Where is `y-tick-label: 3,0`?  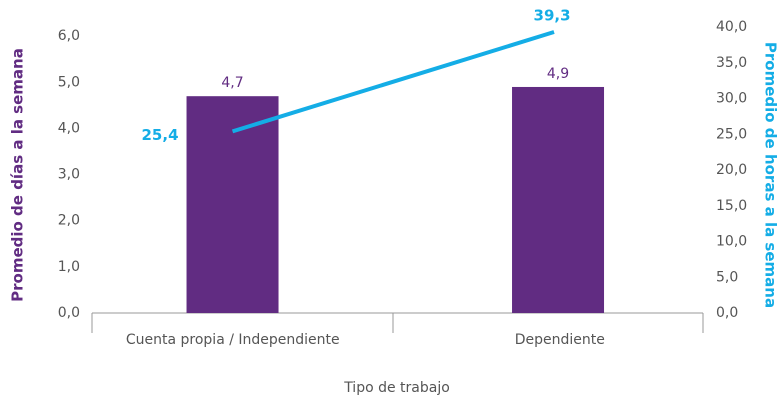 y-tick-label: 3,0 is located at coordinates (69, 175).